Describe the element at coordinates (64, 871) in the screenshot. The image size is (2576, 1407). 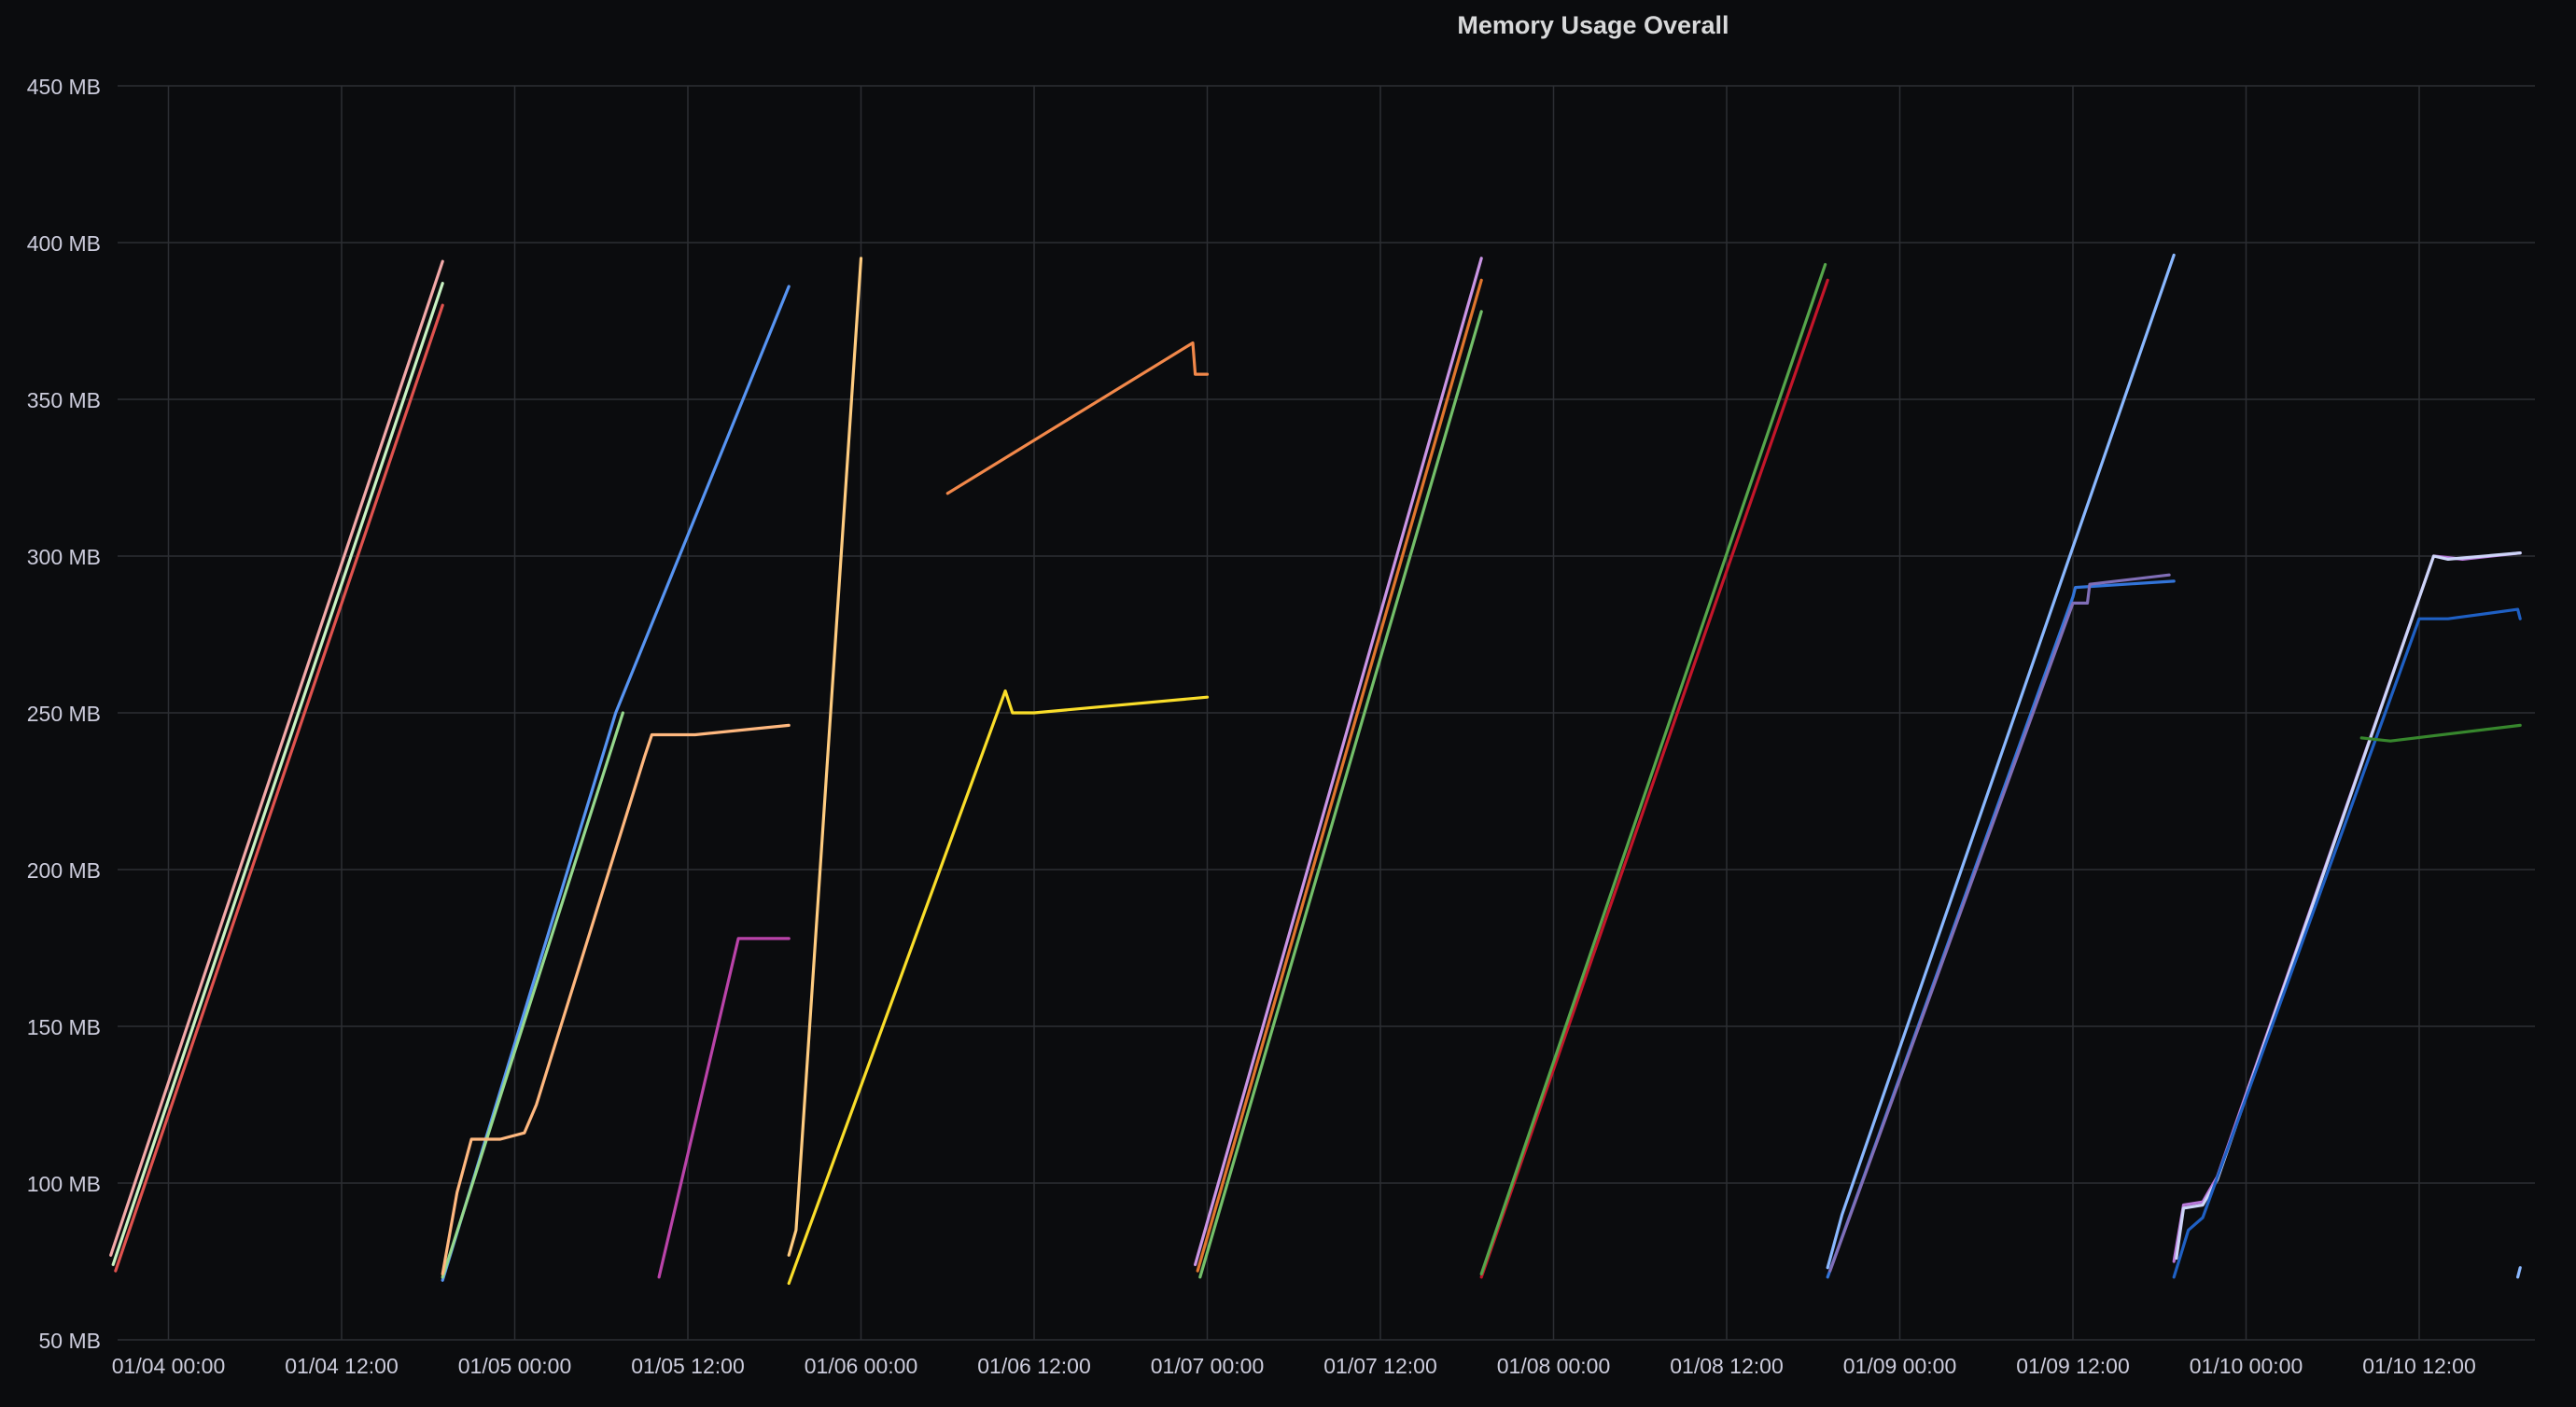
I see `y-tick-label: 200 MB` at that location.